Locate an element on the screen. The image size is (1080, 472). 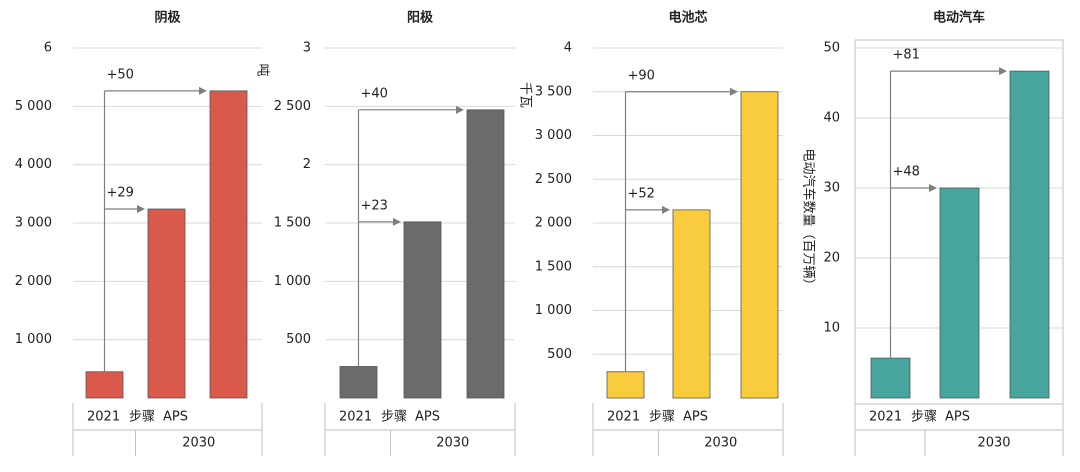
annotation-label: +48 is located at coordinates (906, 172).